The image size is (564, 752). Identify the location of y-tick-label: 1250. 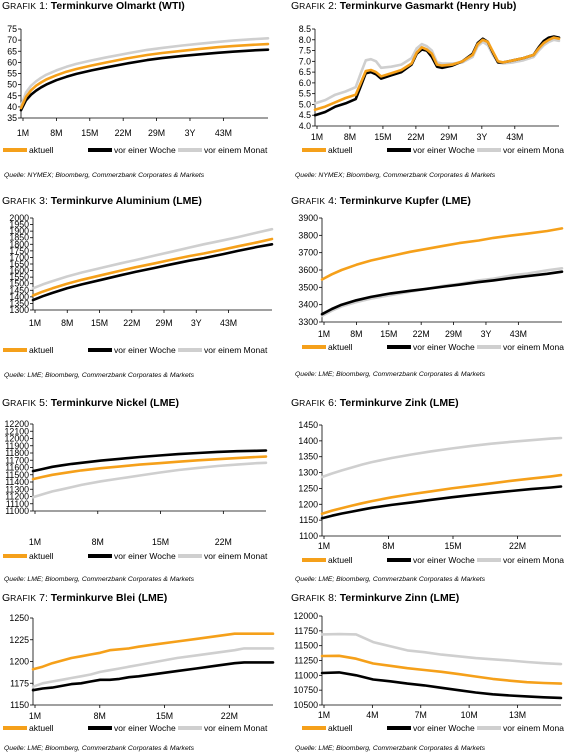
(308, 488).